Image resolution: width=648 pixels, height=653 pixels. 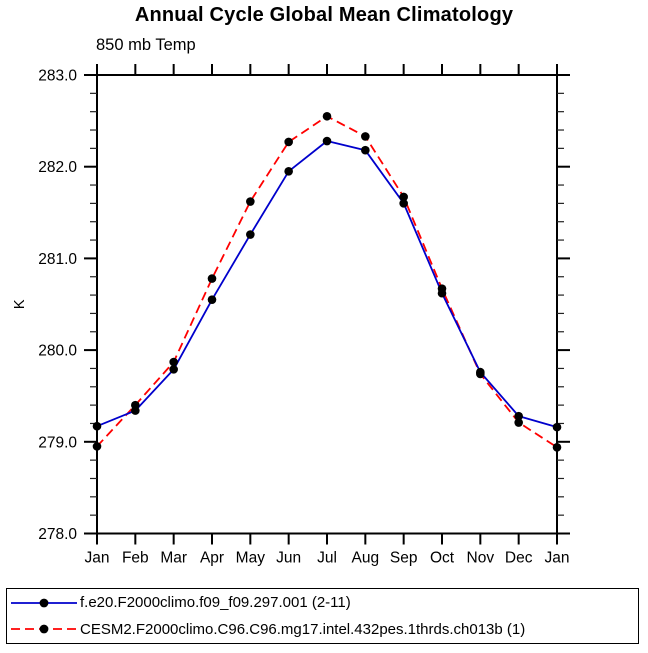 I want to click on y-tick-label: 280.0, so click(x=57, y=351).